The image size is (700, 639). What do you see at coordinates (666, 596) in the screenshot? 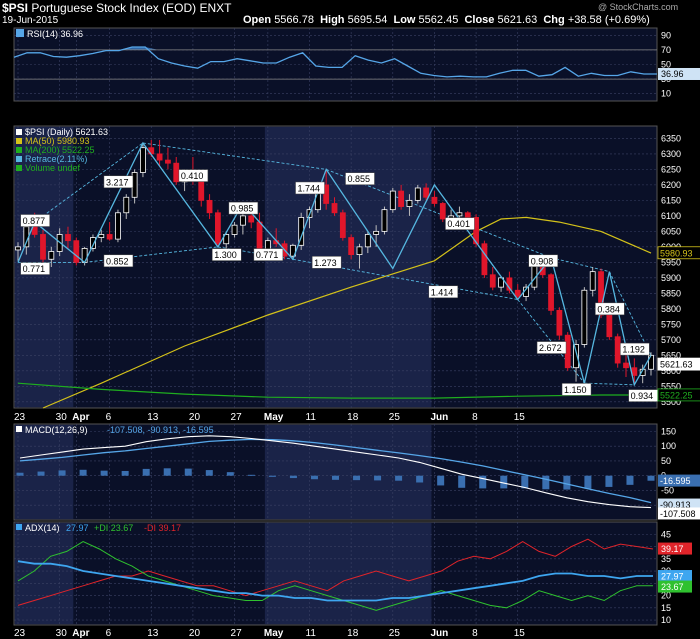
I see `adx-tick-label: 20` at bounding box center [666, 596].